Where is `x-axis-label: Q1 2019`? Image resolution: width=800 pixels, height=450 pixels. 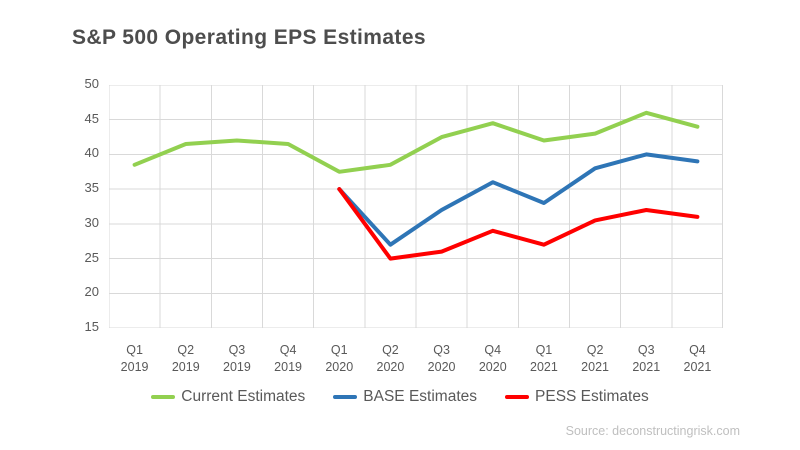 x-axis-label: Q1 2019 is located at coordinates (134, 358).